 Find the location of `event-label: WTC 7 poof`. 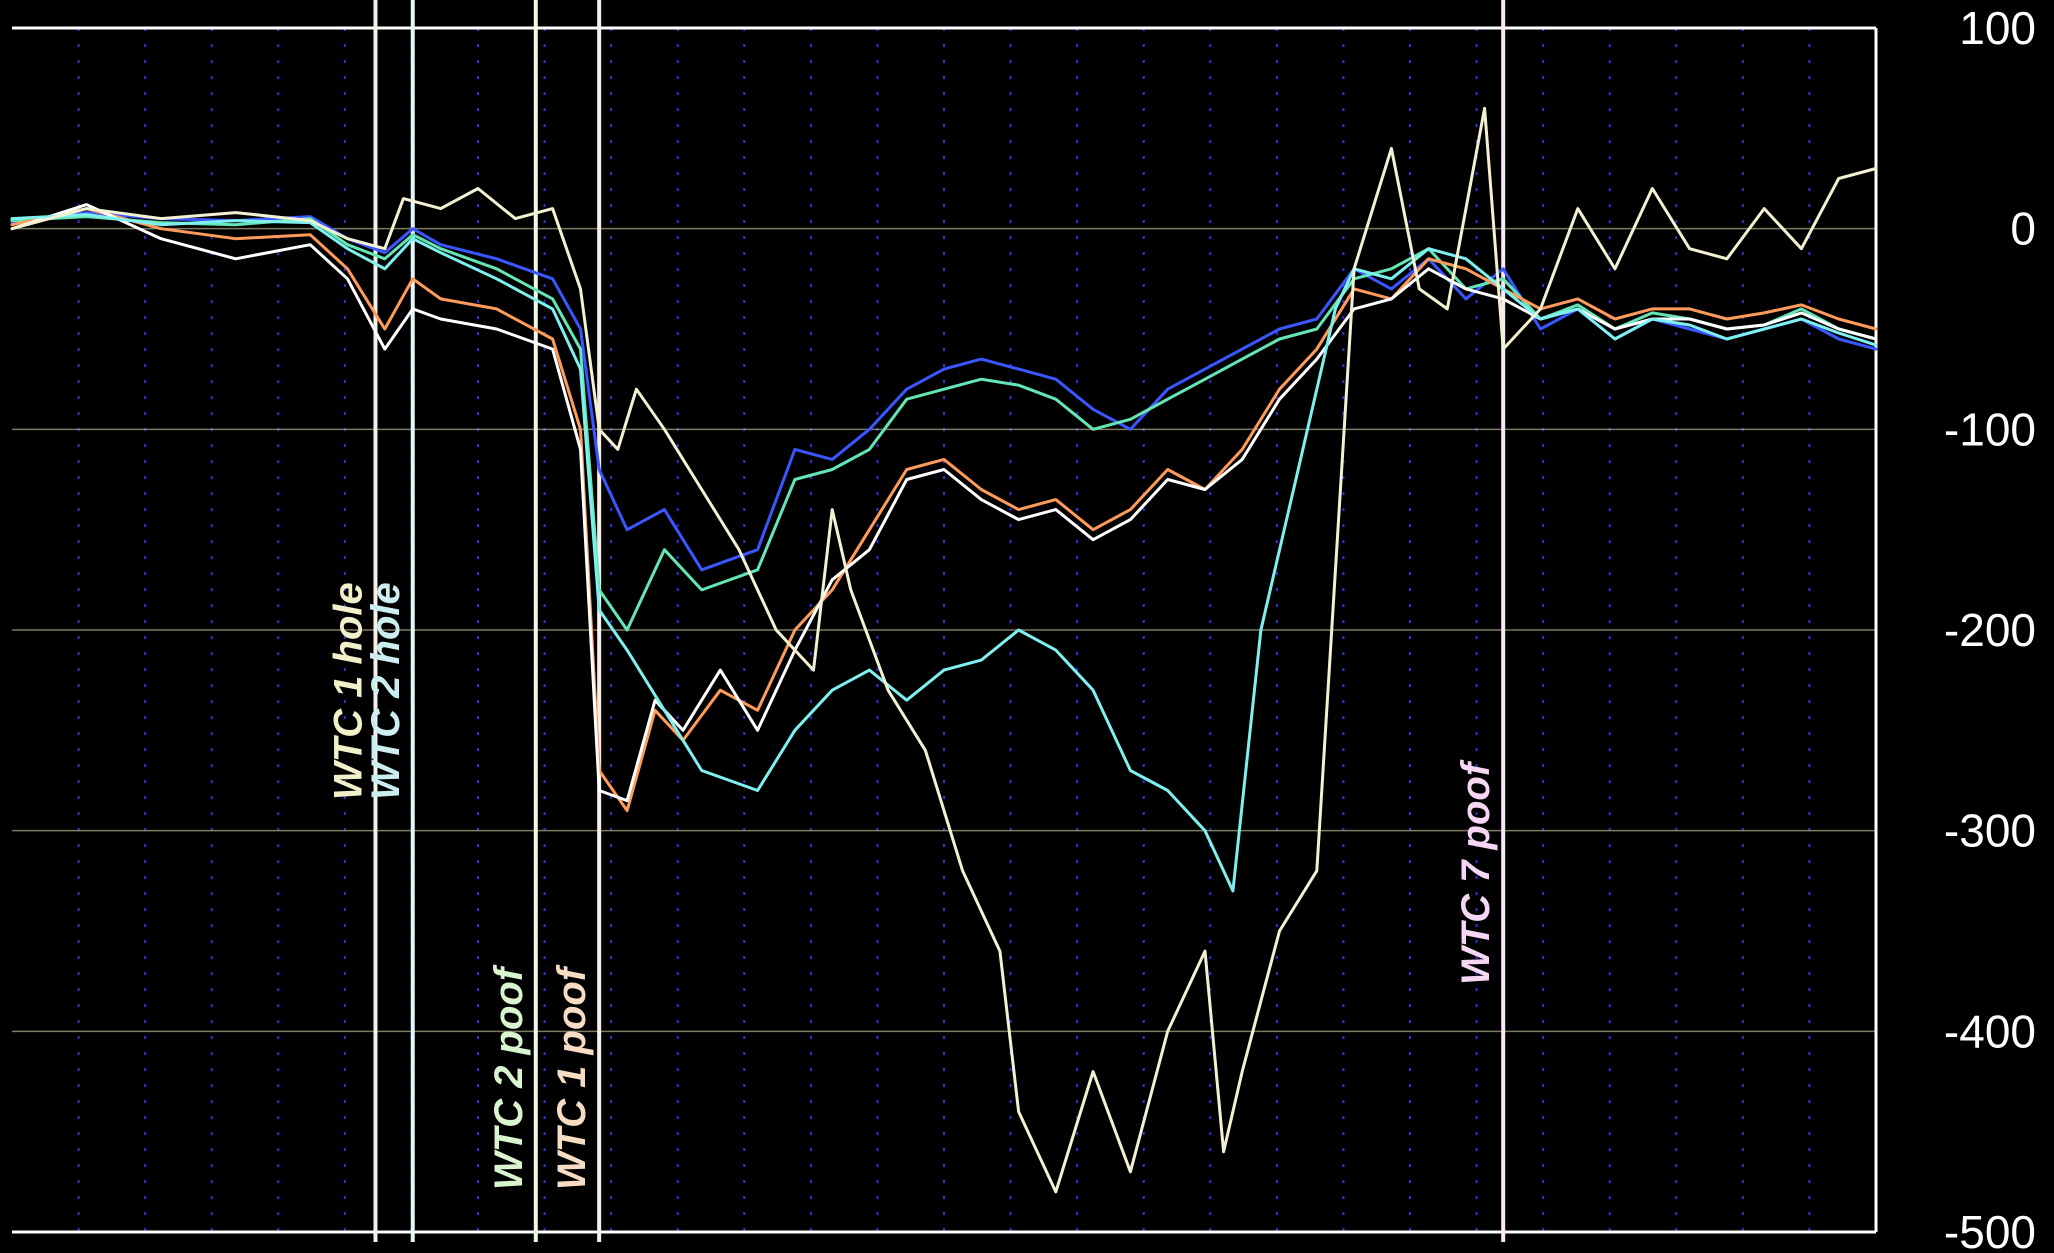

event-label: WTC 7 poof is located at coordinates (1476, 872).